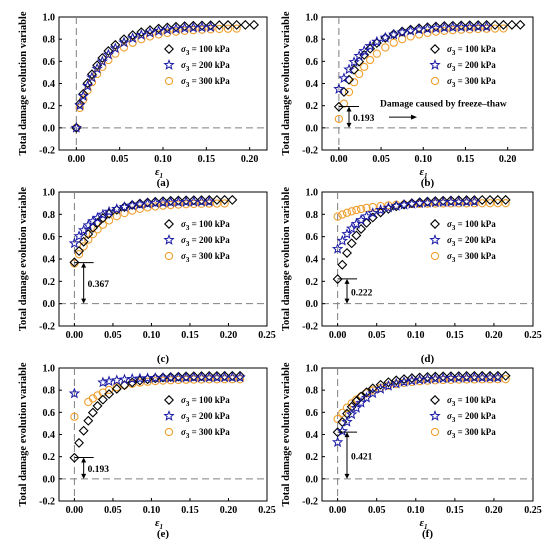 This screenshot has width=550, height=545. I want to click on series-diamond, so click(165, 76).